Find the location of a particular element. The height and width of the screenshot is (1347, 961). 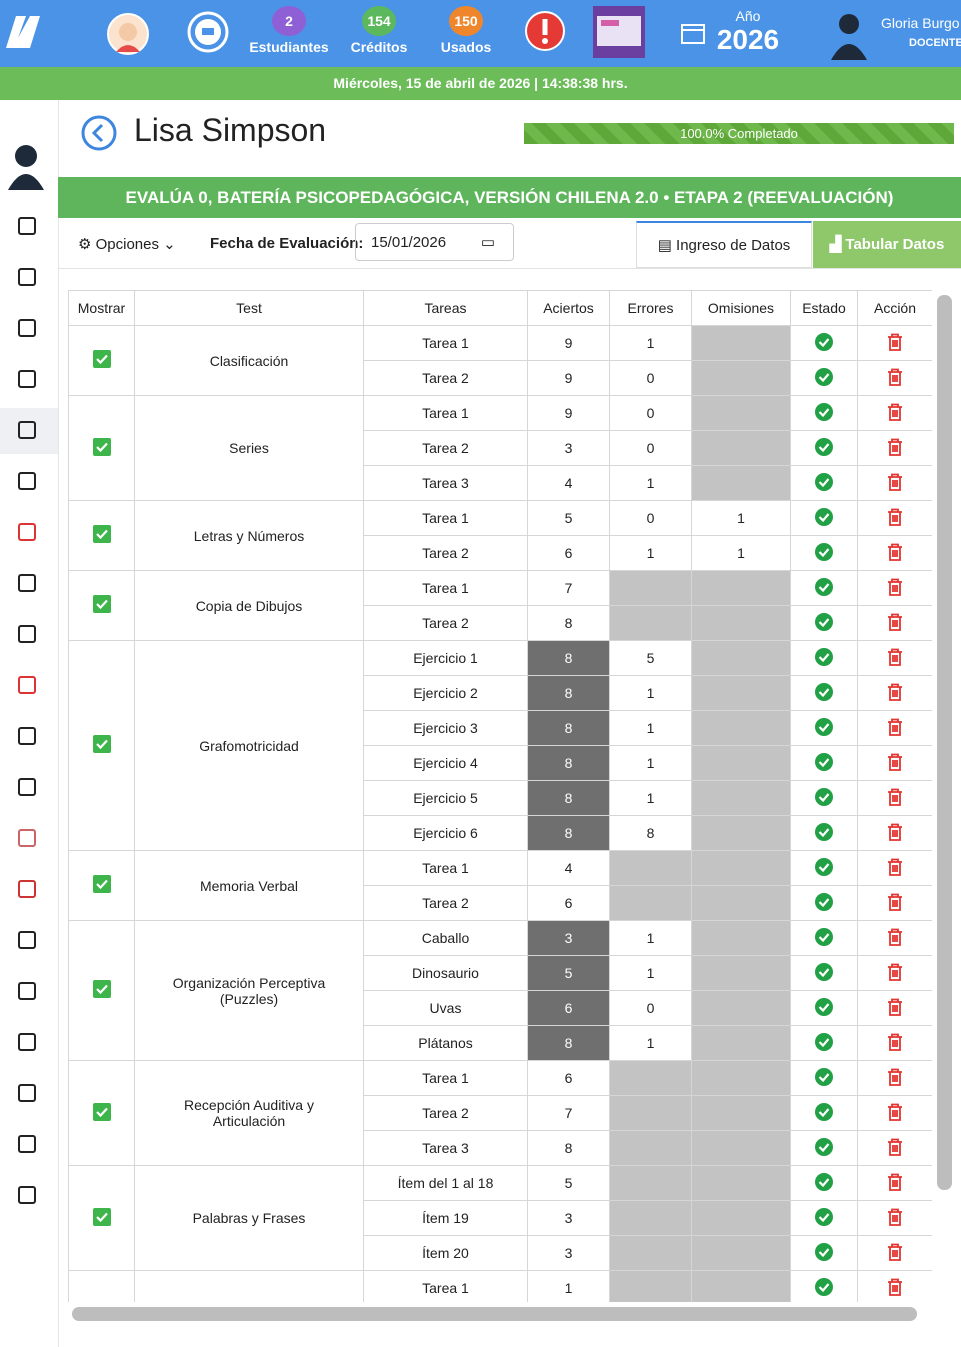

logo is located at coordinates (22, 31).